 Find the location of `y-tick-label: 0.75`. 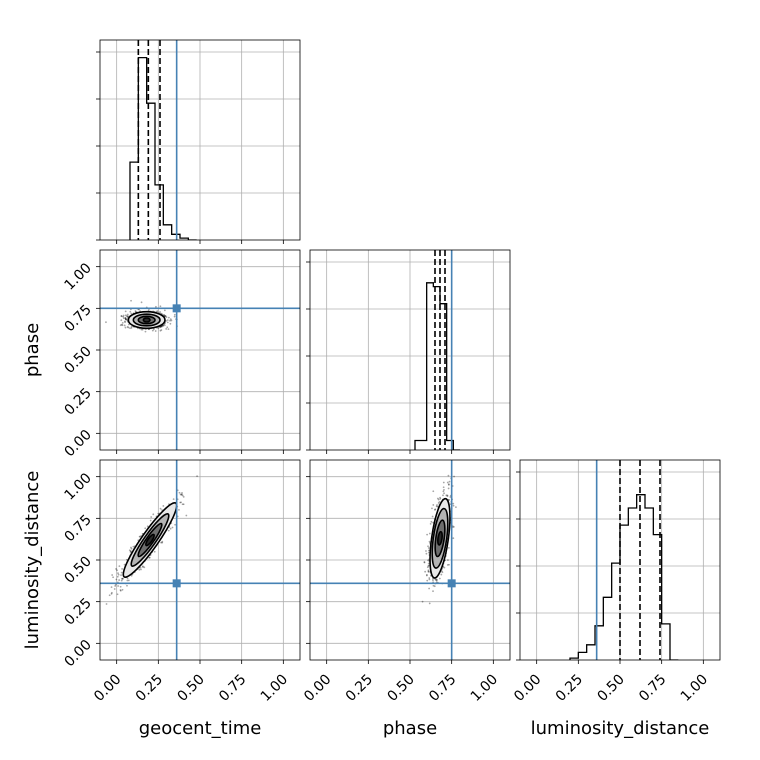

y-tick-label: 0.75 is located at coordinates (77, 528).